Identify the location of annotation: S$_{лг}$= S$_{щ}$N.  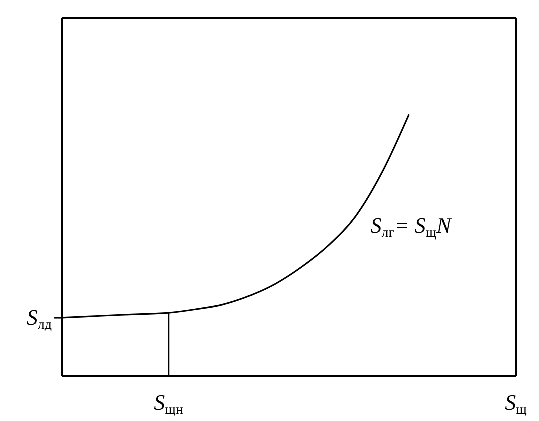
(411, 226).